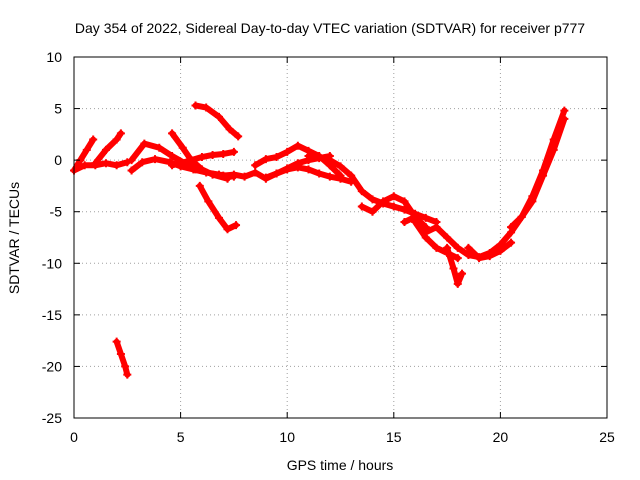 The width and height of the screenshot is (640, 480). Describe the element at coordinates (340, 465) in the screenshot. I see `x-axis-label: GPS time / hours` at that location.